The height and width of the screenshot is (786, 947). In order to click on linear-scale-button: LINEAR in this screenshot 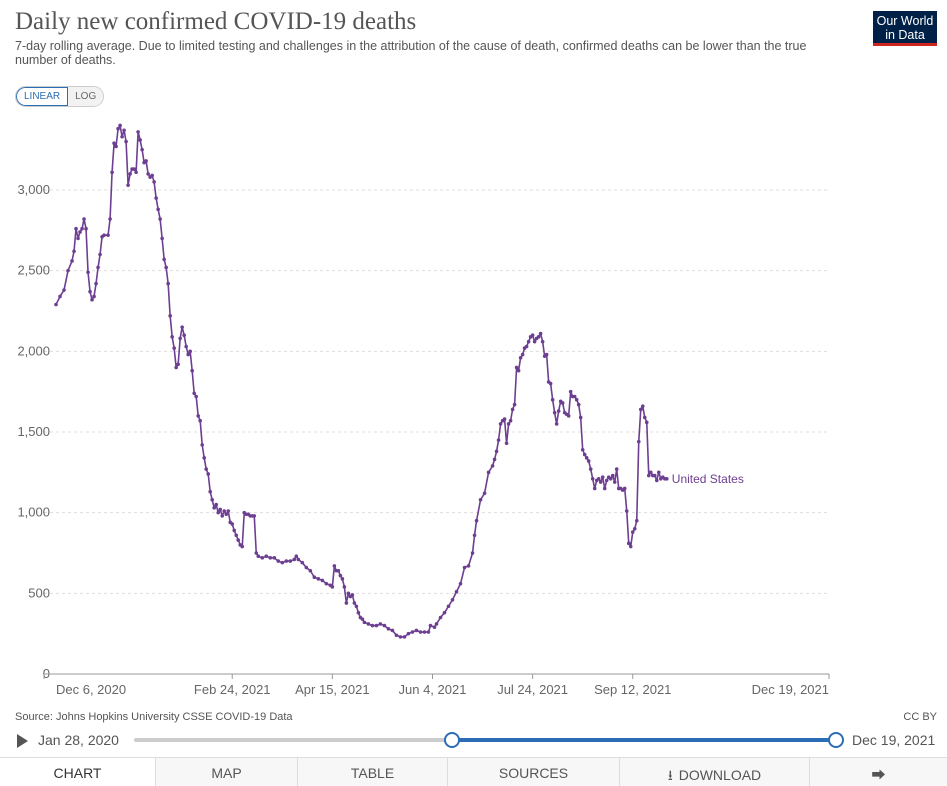, I will do `click(42, 96)`.